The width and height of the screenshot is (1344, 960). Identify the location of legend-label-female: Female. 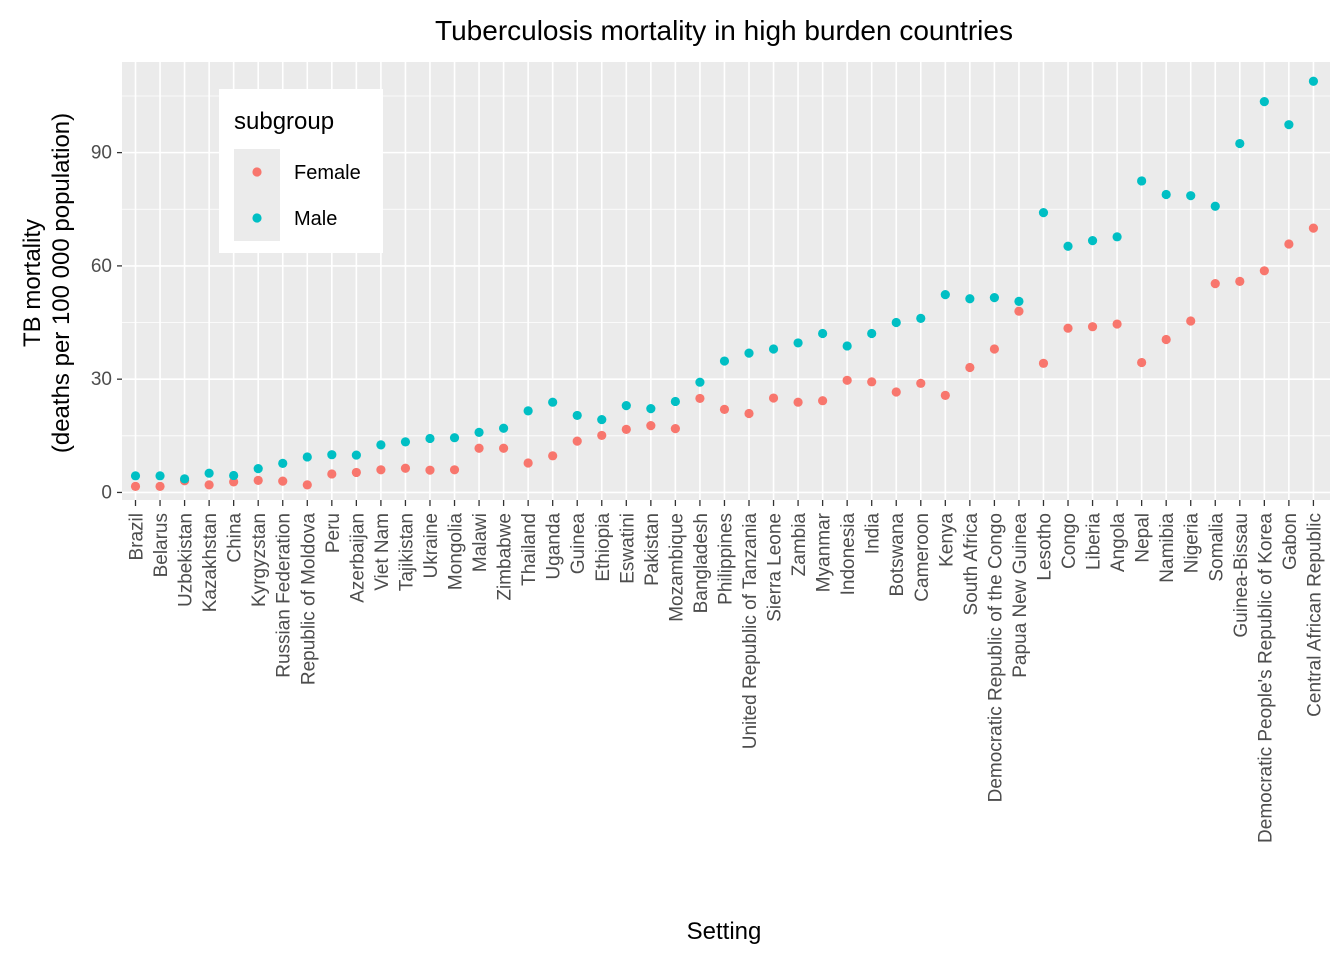
(327, 173).